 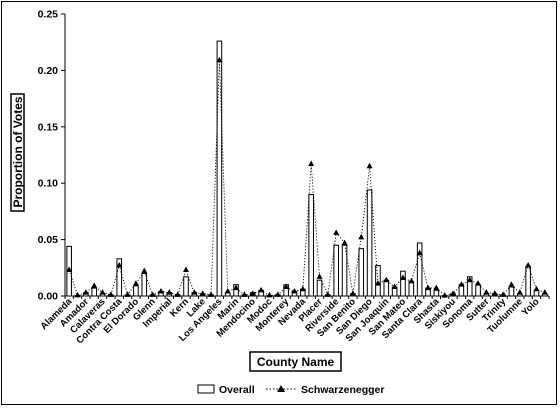 I want to click on legend-label-overall: Overall, so click(x=237, y=390).